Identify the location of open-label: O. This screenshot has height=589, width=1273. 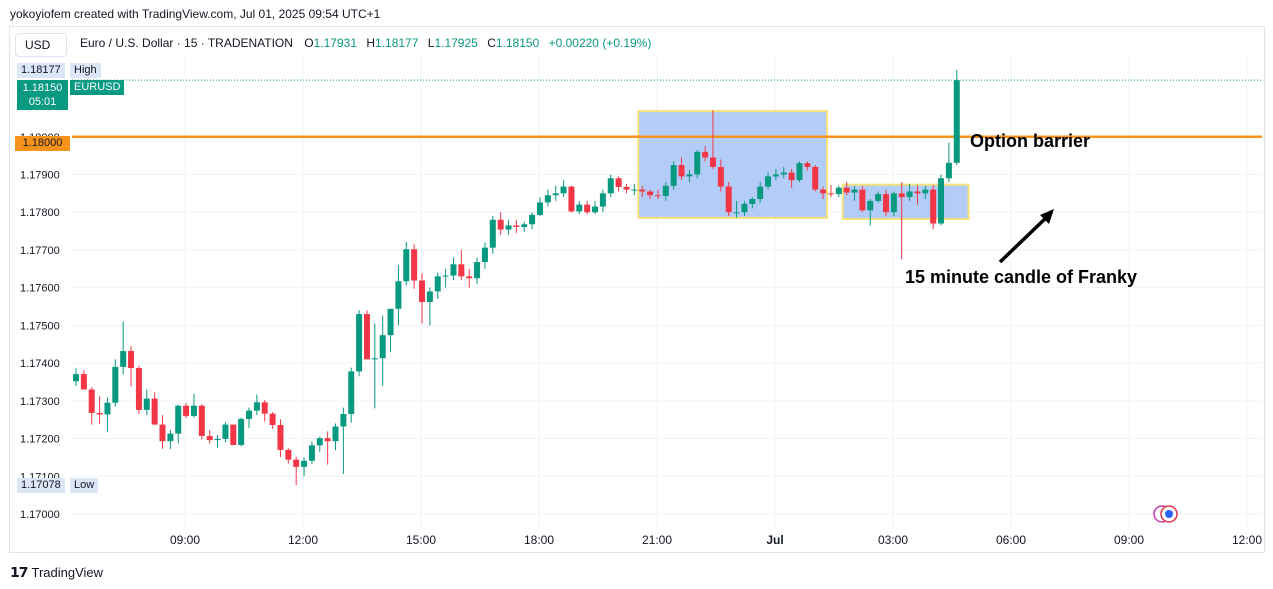
(309, 43).